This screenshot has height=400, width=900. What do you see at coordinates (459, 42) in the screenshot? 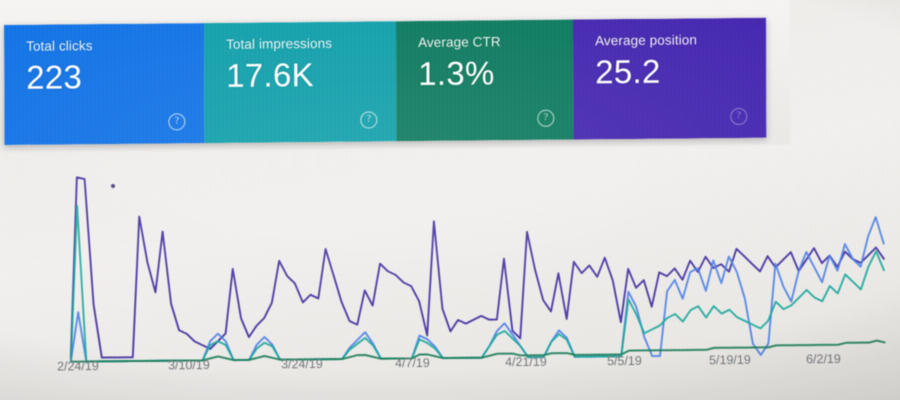
I see `metric-label: Average CTR` at bounding box center [459, 42].